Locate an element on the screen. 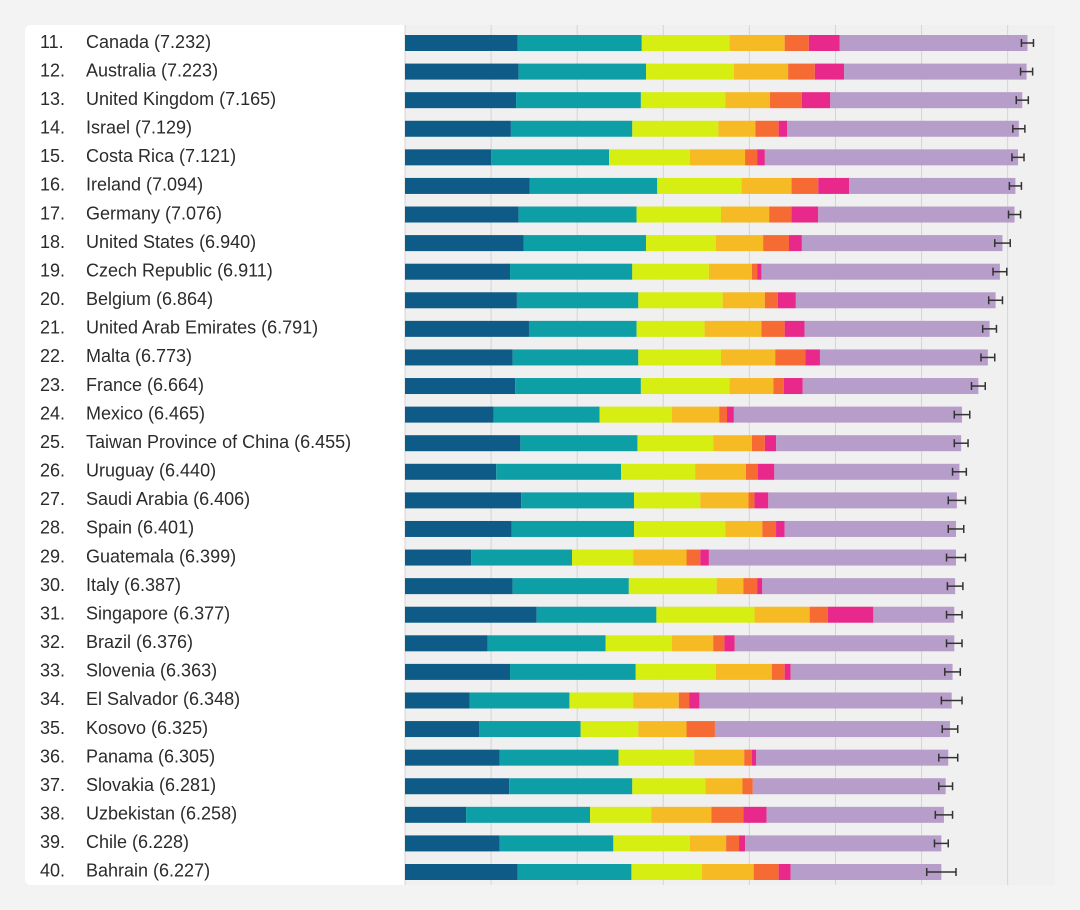  category-label: Slovenia (6.363) is located at coordinates (151, 671).